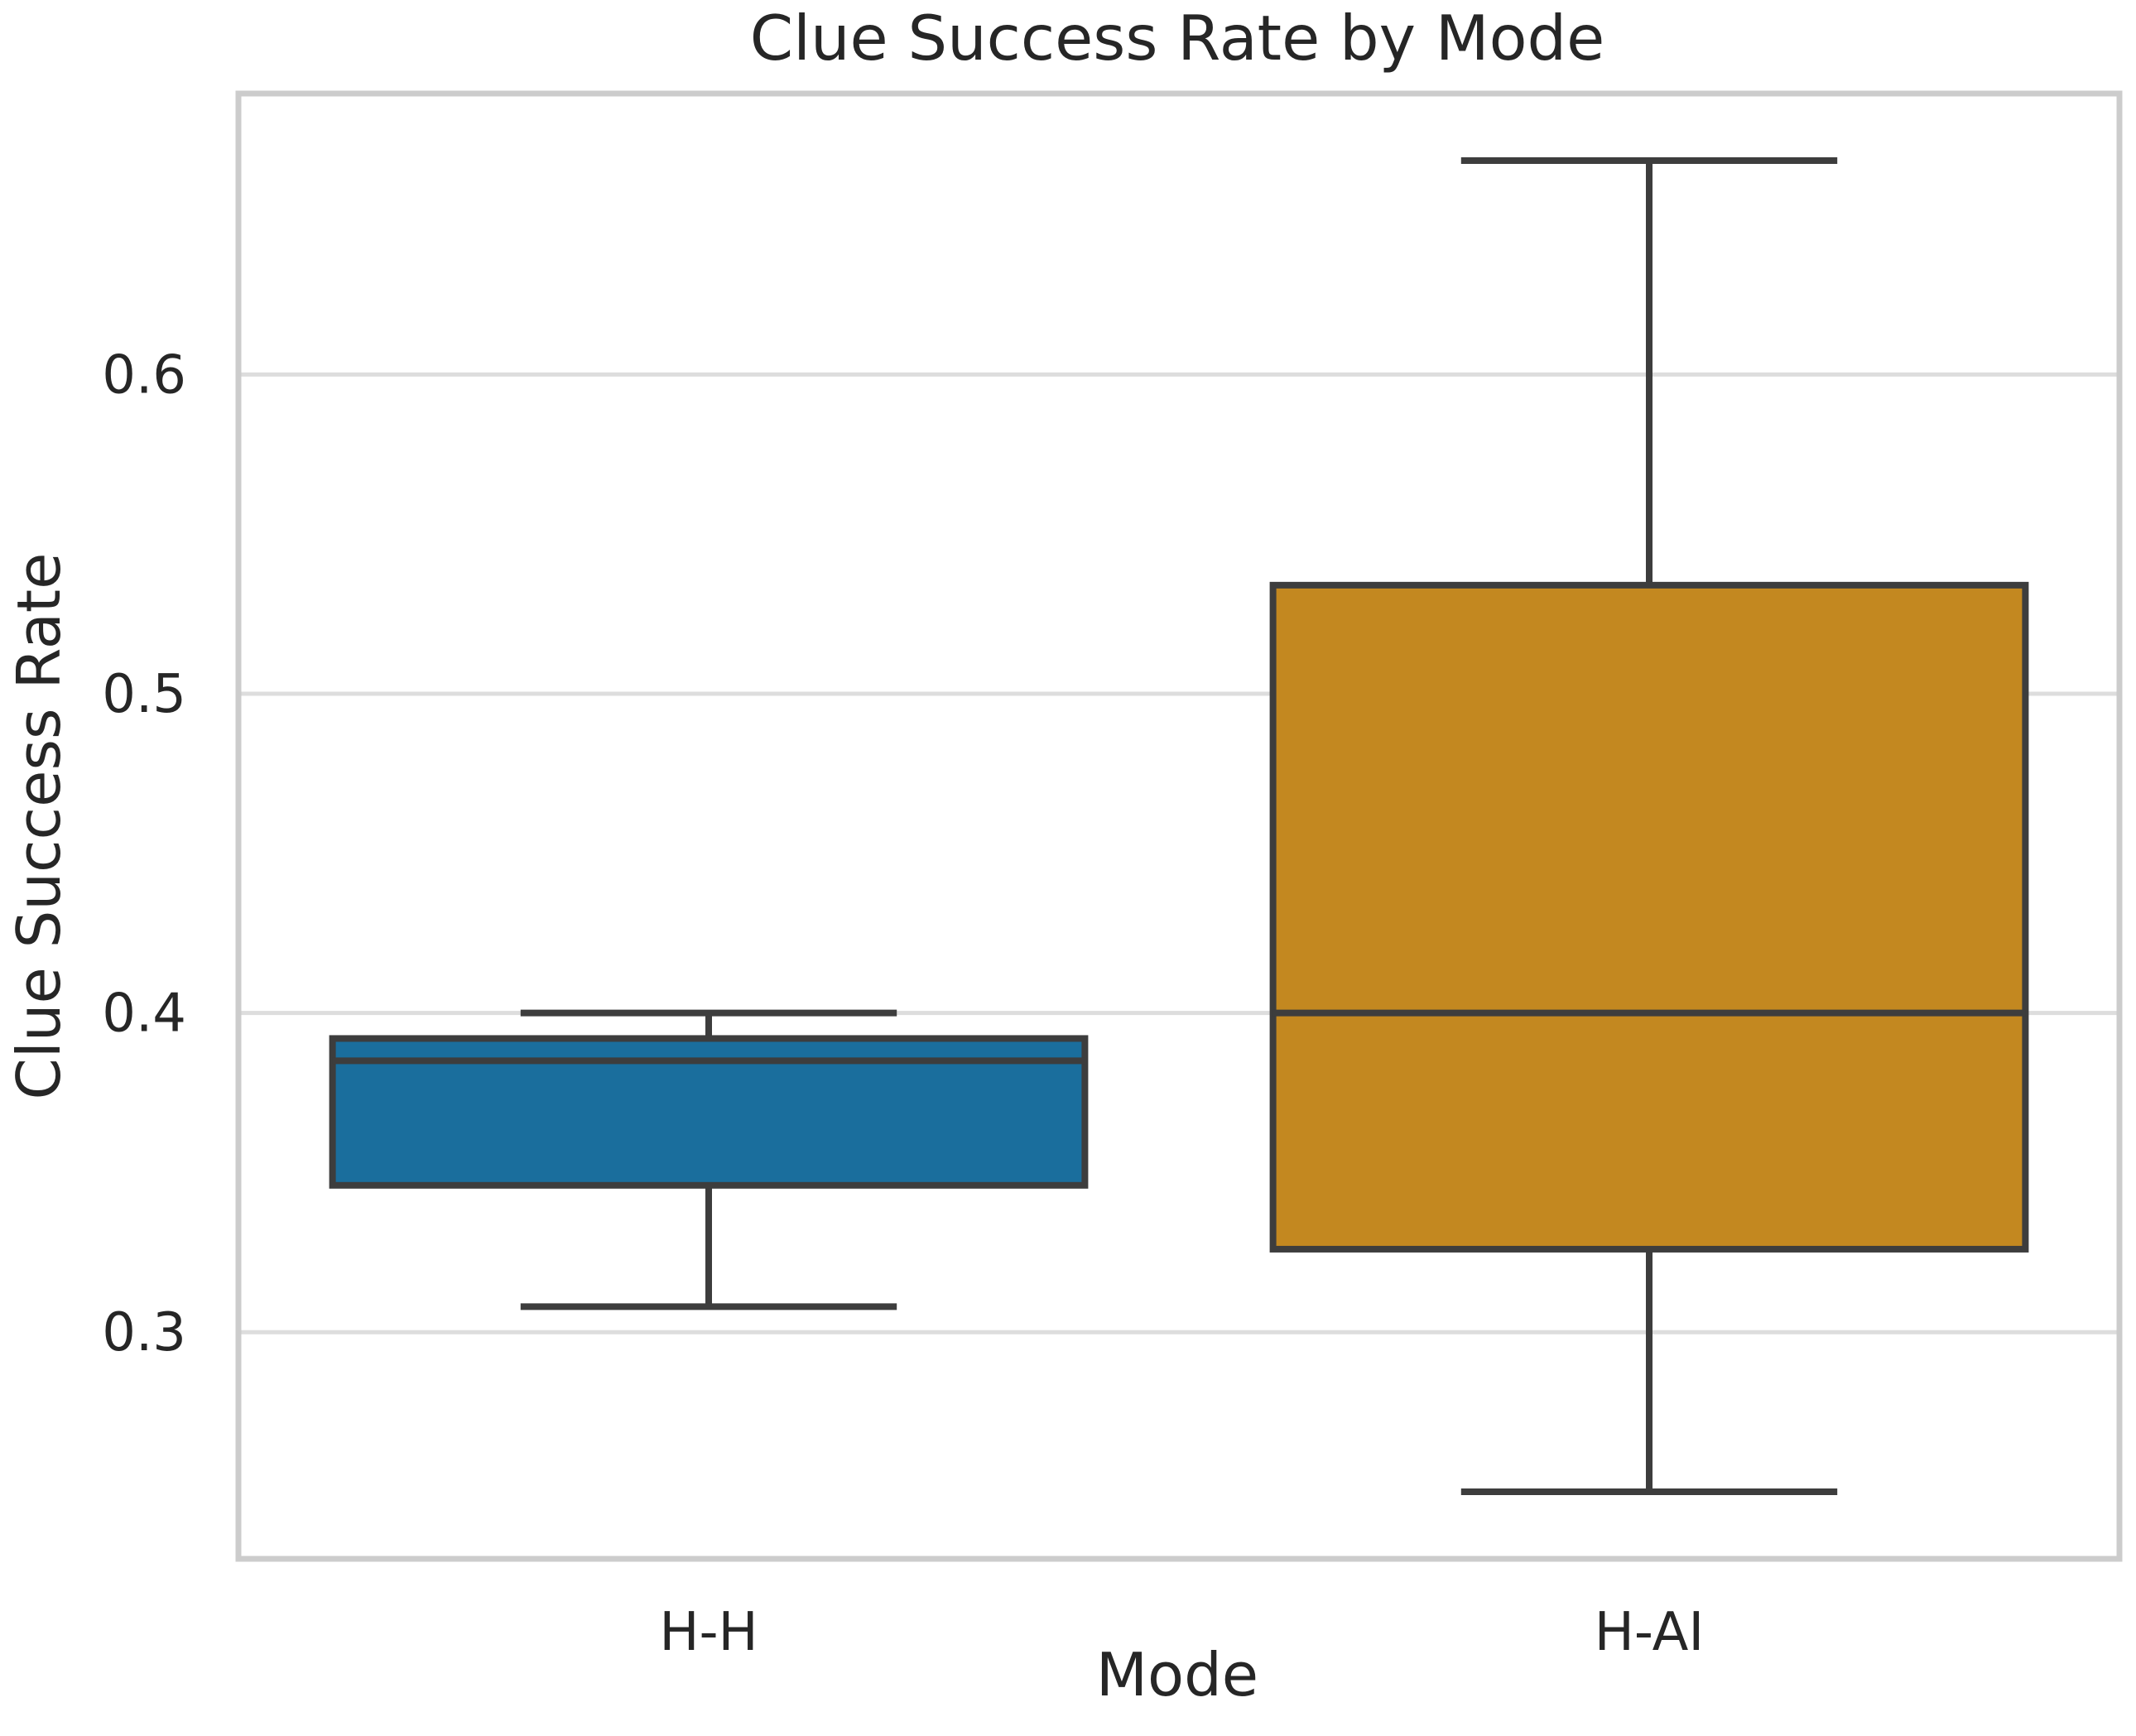 The height and width of the screenshot is (1736, 2136). What do you see at coordinates (708, 1632) in the screenshot?
I see `x-tick-label: H-H` at bounding box center [708, 1632].